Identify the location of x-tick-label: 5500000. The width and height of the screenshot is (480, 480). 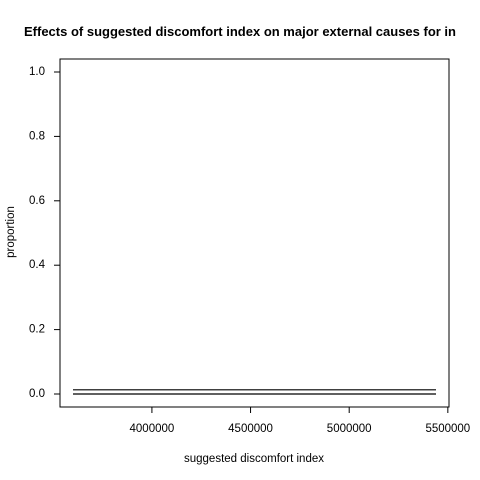
(447, 429).